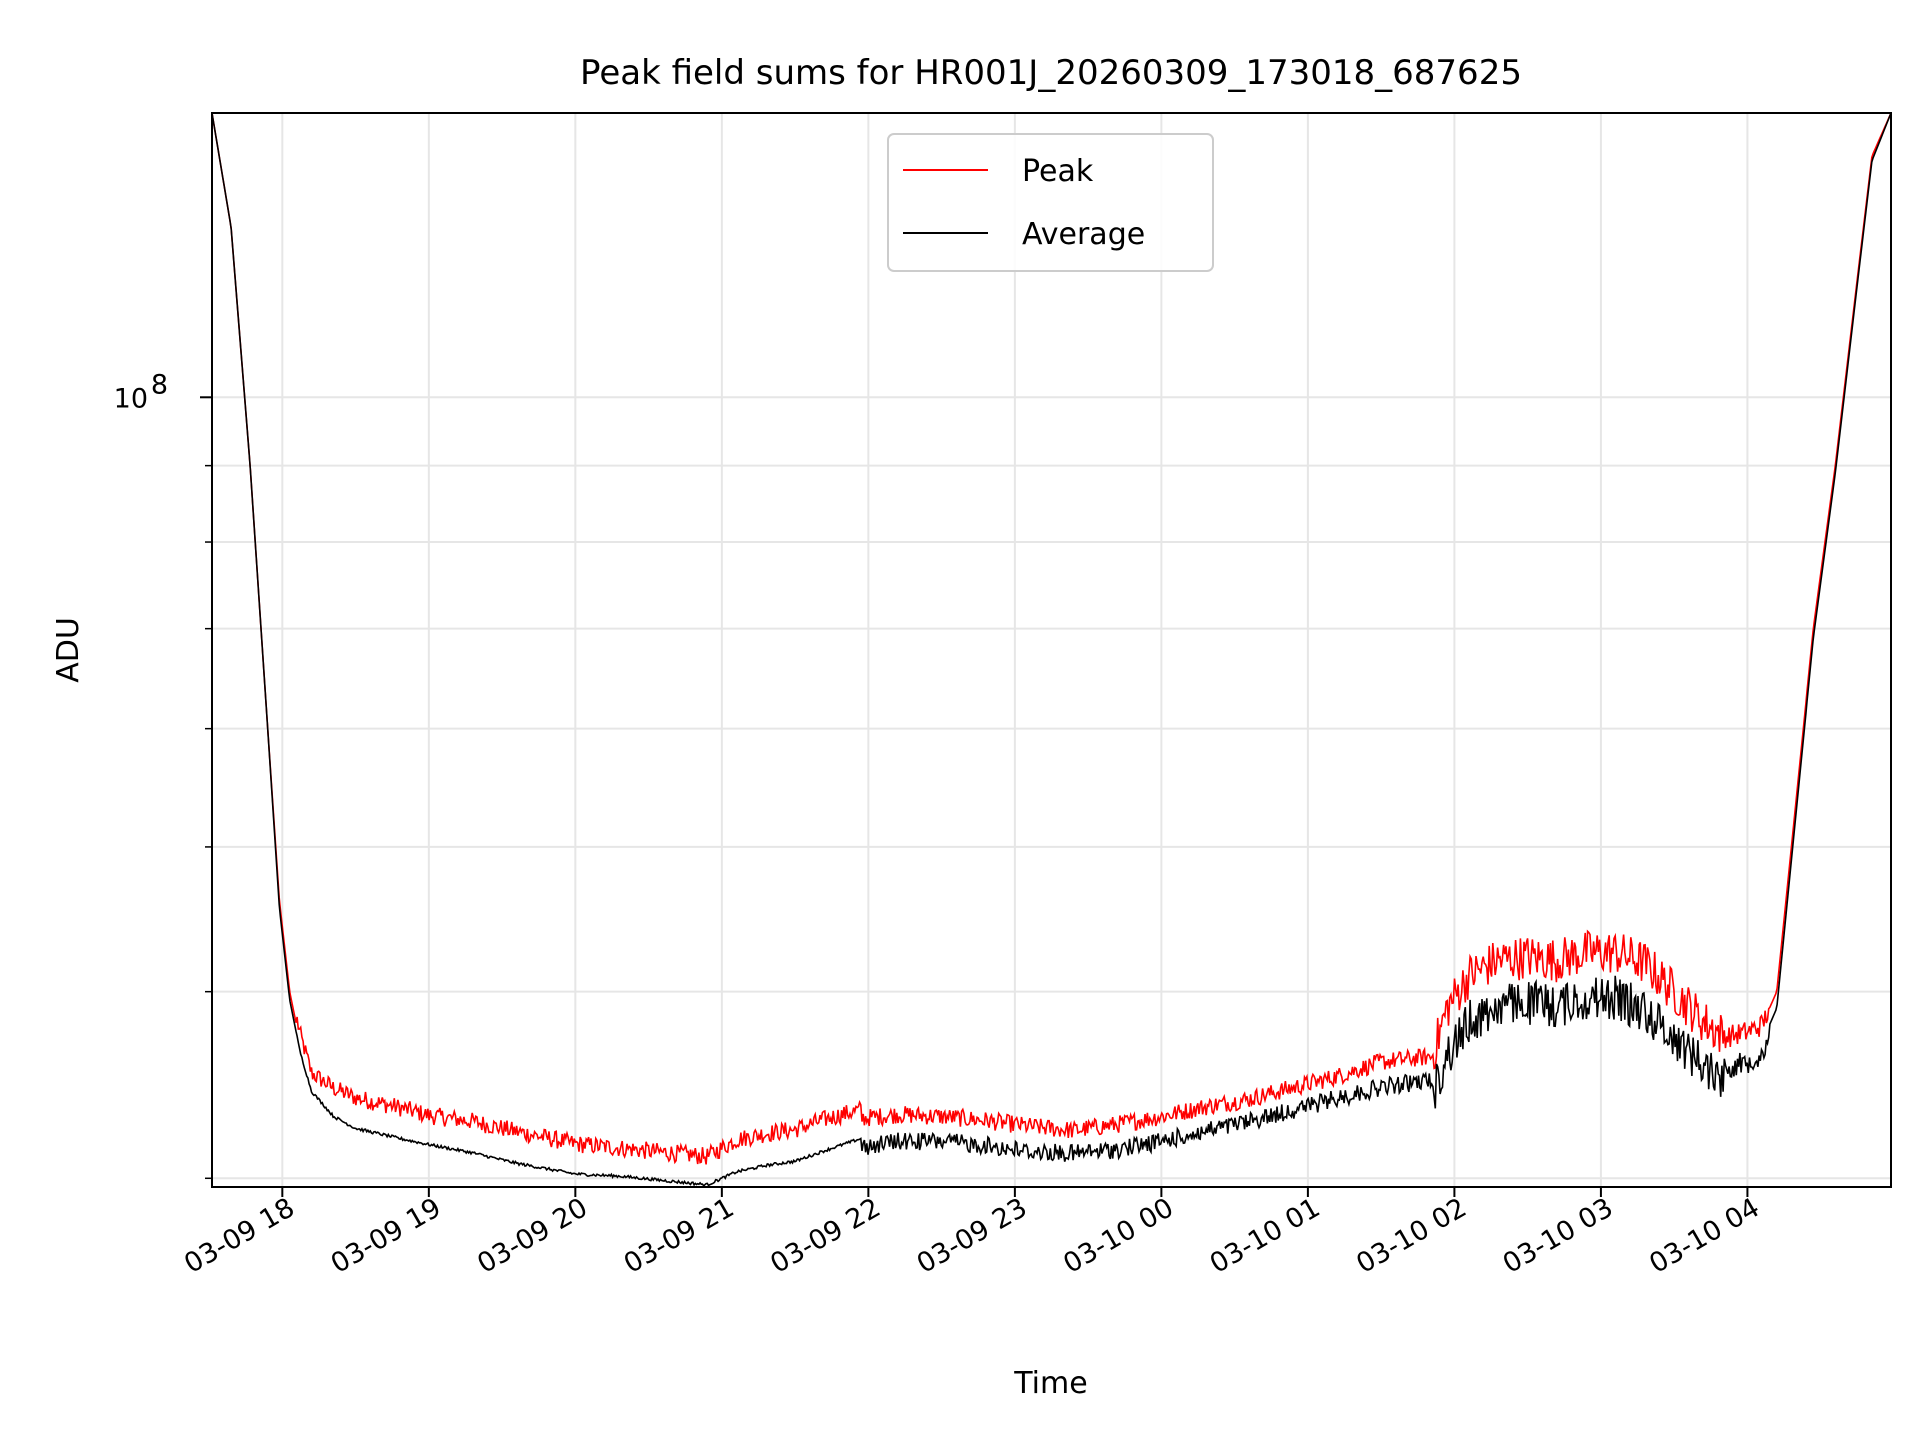  I want to click on y-axis-label: ADU, so click(68, 650).